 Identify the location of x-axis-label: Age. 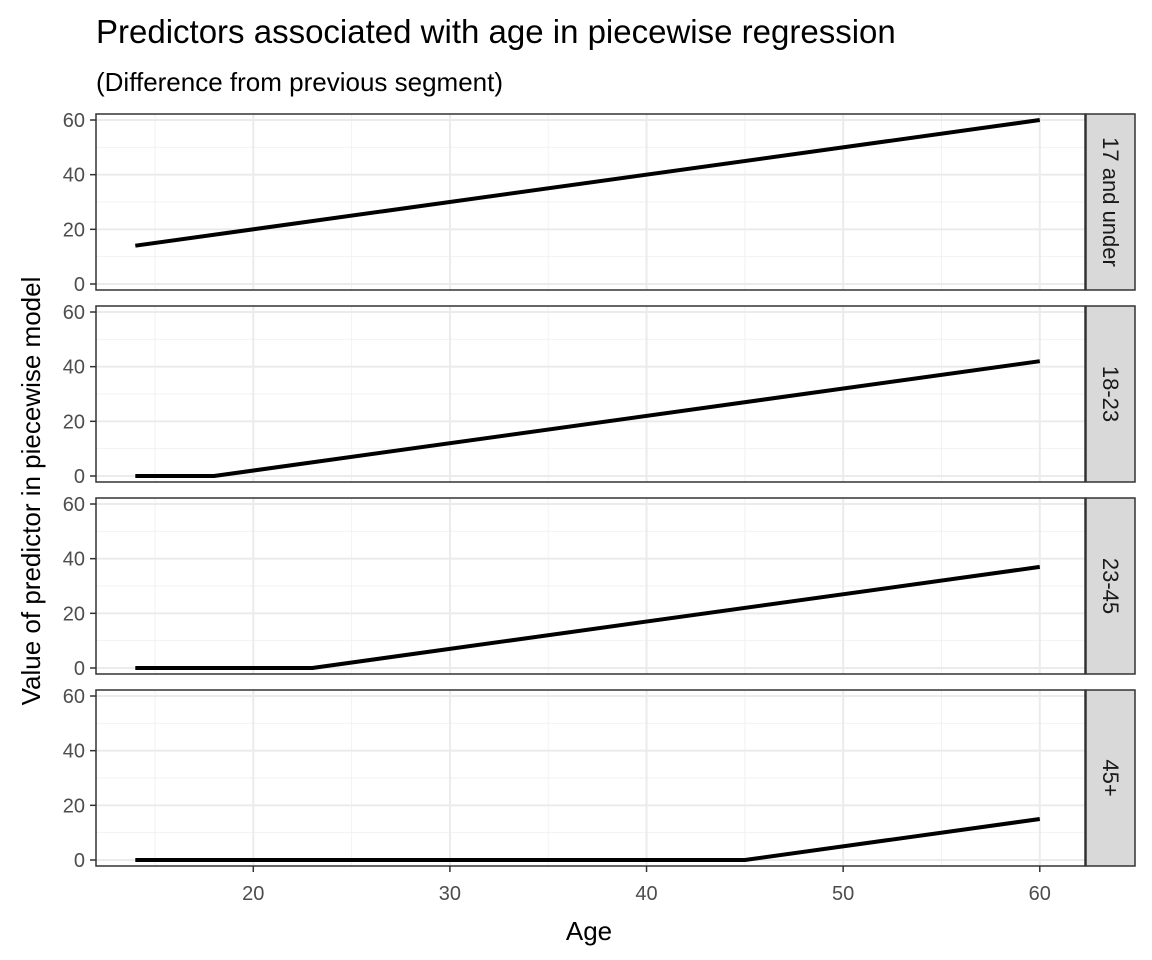
(589, 931).